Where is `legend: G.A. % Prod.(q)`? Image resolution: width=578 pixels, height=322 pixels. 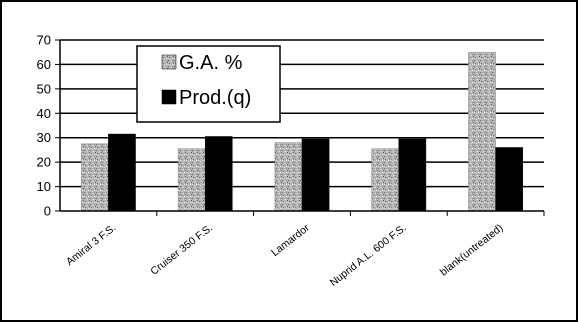
legend: G.A. % Prod.(q) is located at coordinates (208, 84).